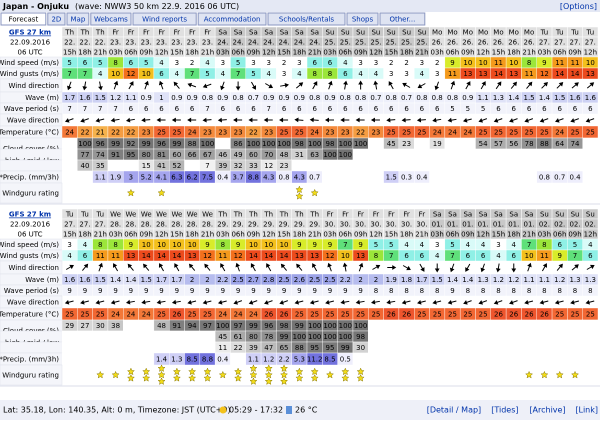 The height and width of the screenshot is (424, 600). Describe the element at coordinates (406, 109) in the screenshot. I see `wave-period-value: 6` at that location.